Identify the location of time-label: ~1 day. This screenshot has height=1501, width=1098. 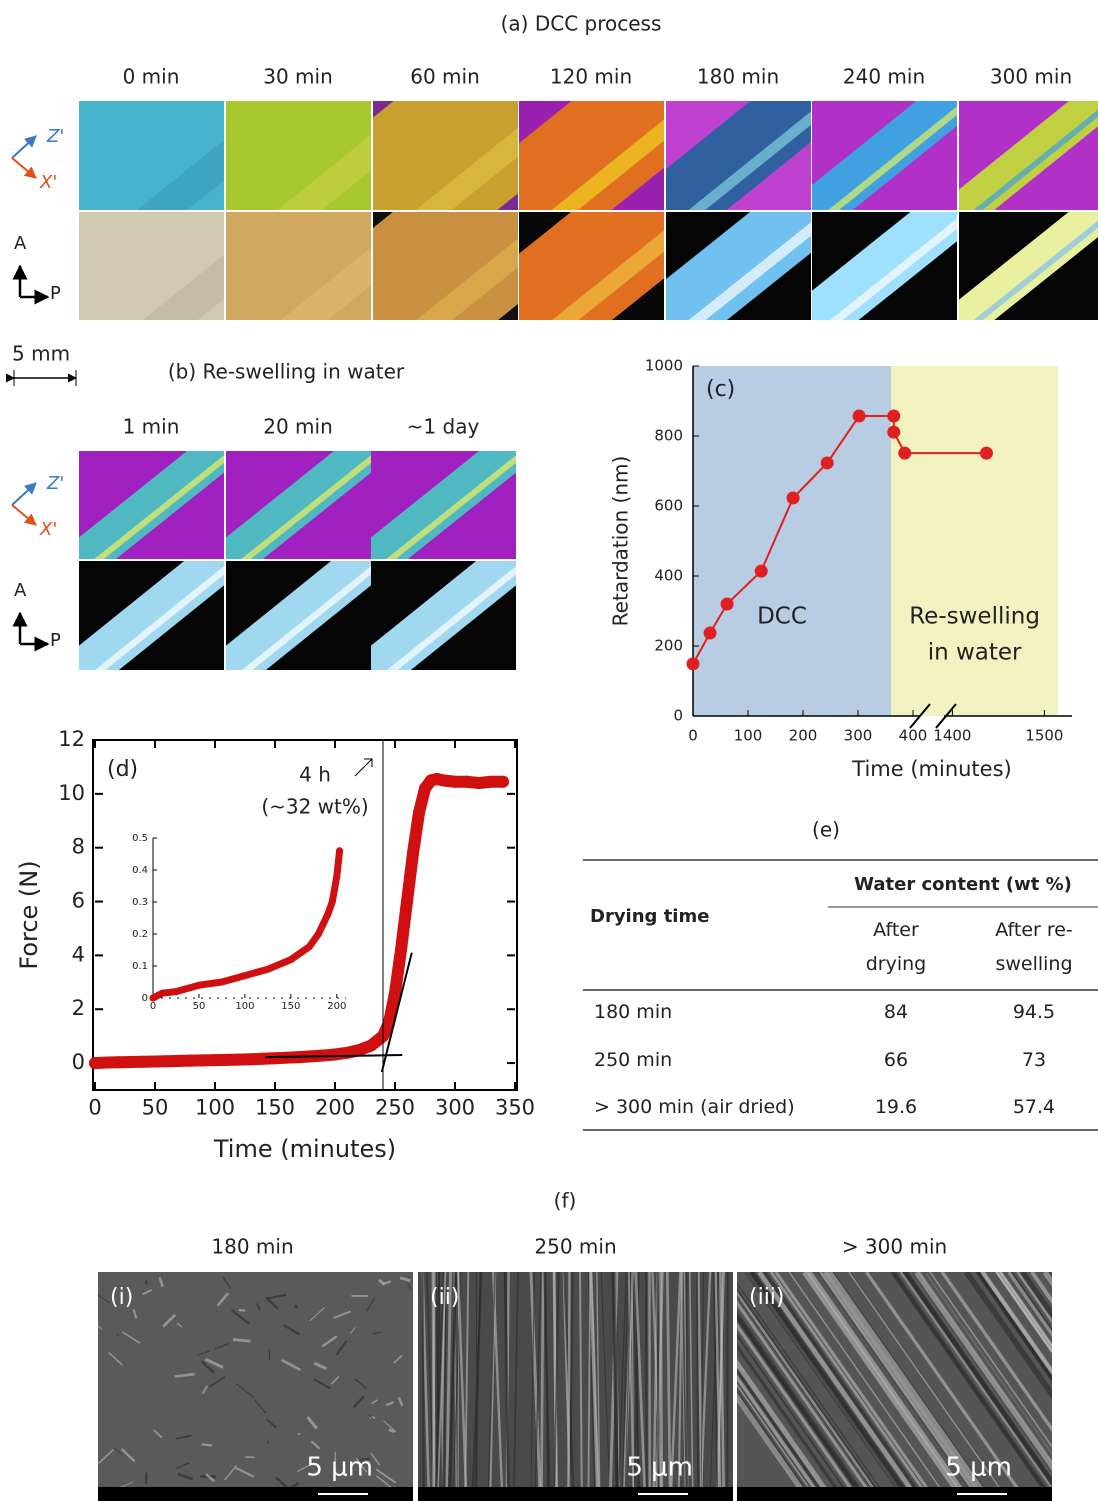
(443, 427).